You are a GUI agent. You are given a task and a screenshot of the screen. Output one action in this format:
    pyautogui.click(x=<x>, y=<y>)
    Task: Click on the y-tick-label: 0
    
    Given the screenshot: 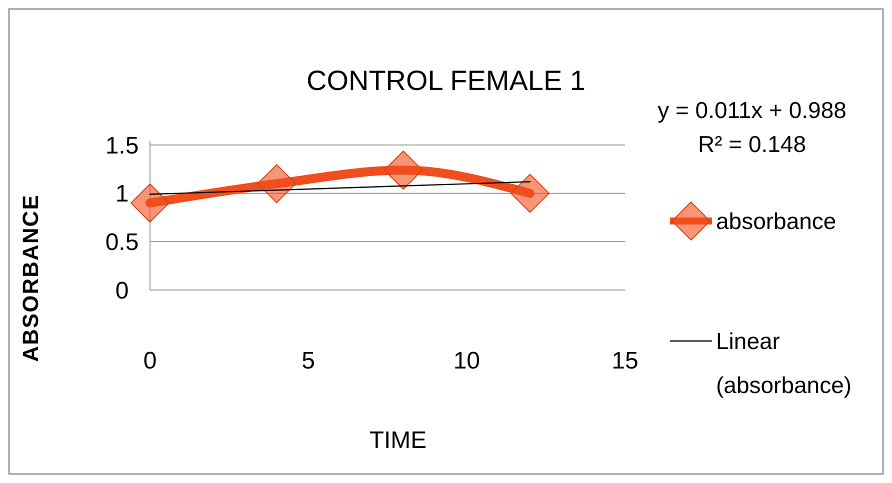 What is the action you would take?
    pyautogui.click(x=122, y=290)
    